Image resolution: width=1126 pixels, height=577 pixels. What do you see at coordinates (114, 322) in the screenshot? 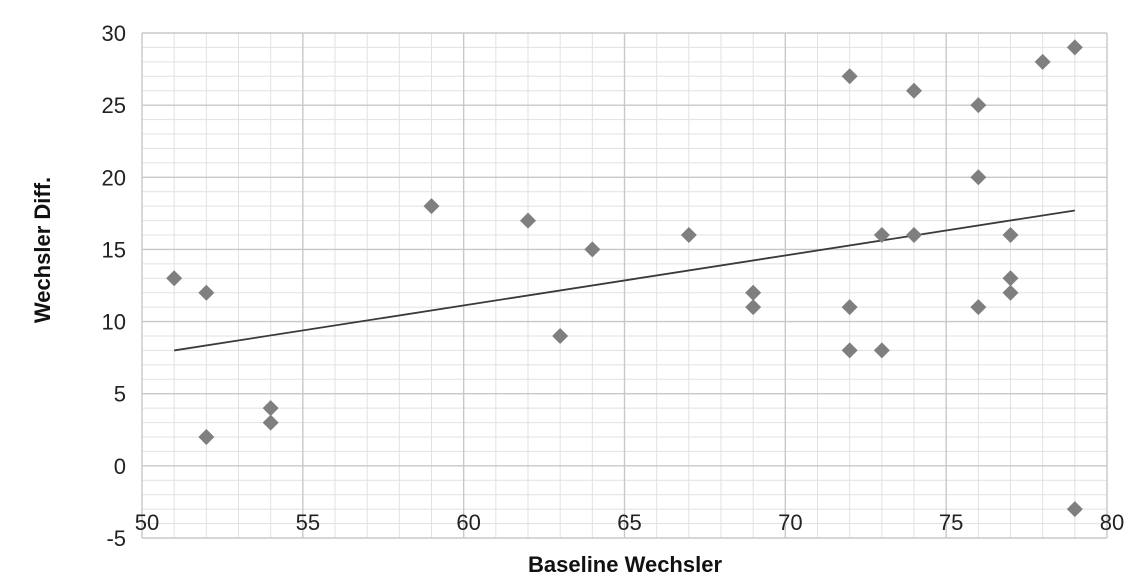
I see `y-tick-label: 10` at bounding box center [114, 322].